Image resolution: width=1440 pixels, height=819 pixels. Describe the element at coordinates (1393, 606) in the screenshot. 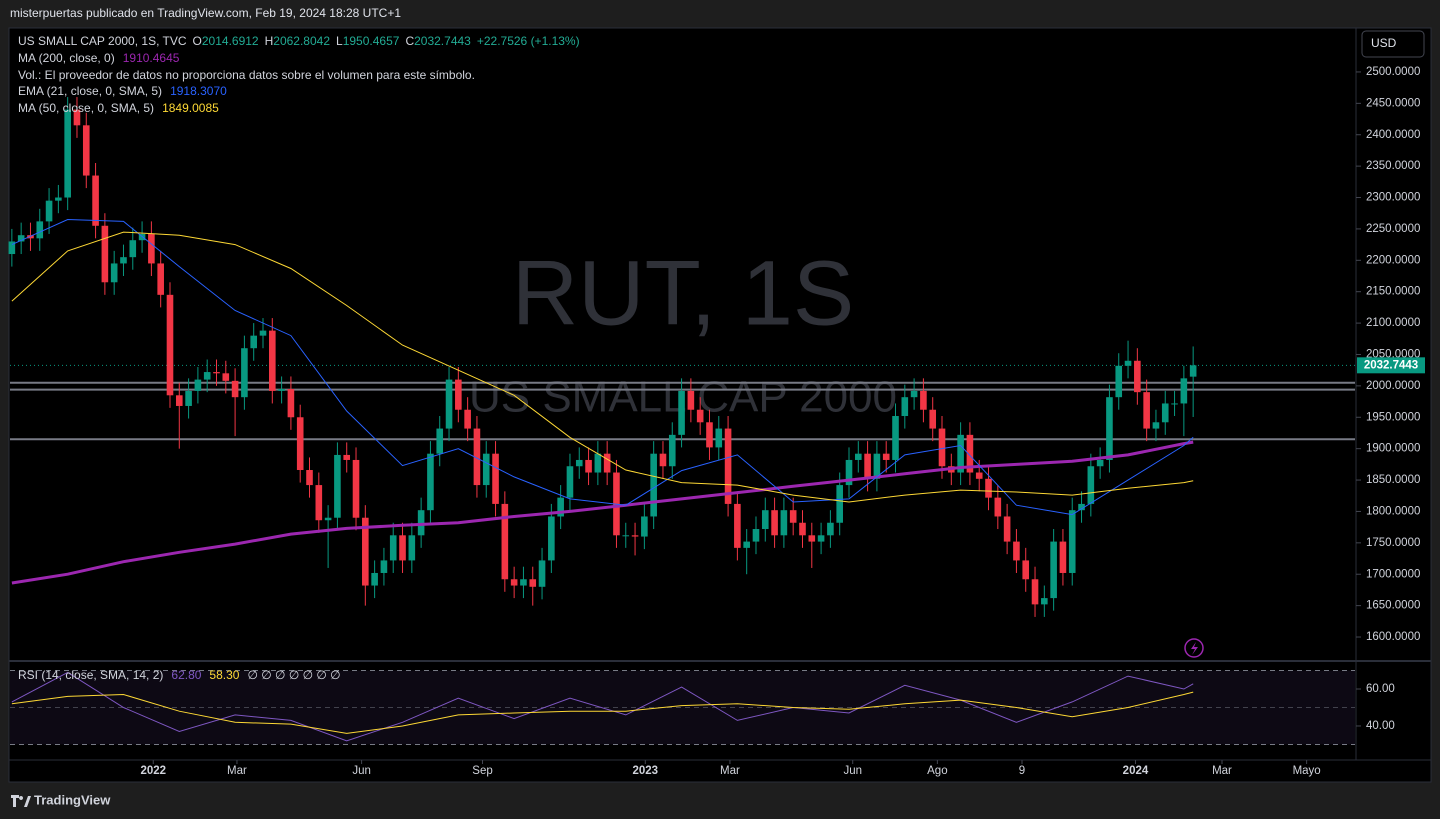

I see `y-tick-label: 1650.0000` at that location.